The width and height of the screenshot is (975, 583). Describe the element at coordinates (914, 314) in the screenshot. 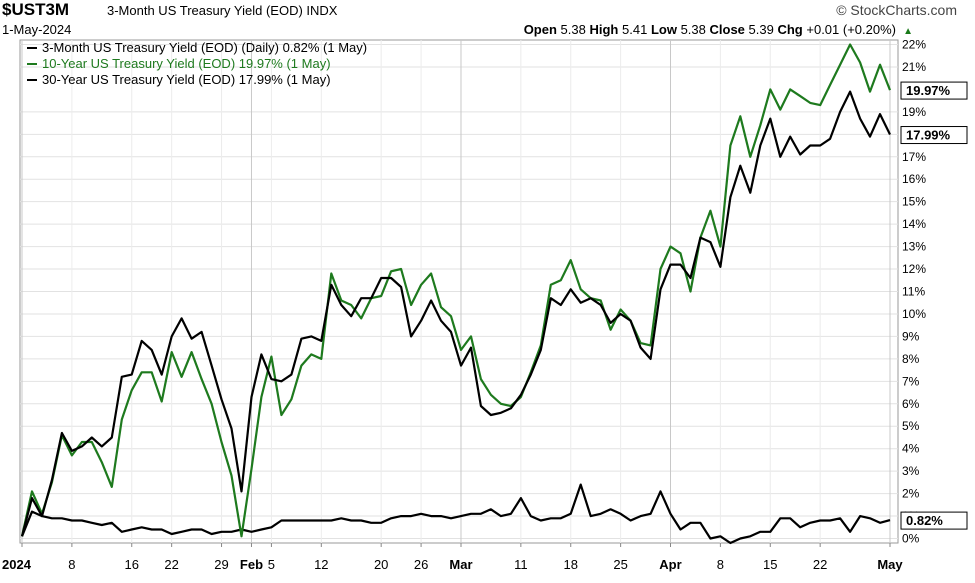

I see `y-tick-label: 10%` at that location.